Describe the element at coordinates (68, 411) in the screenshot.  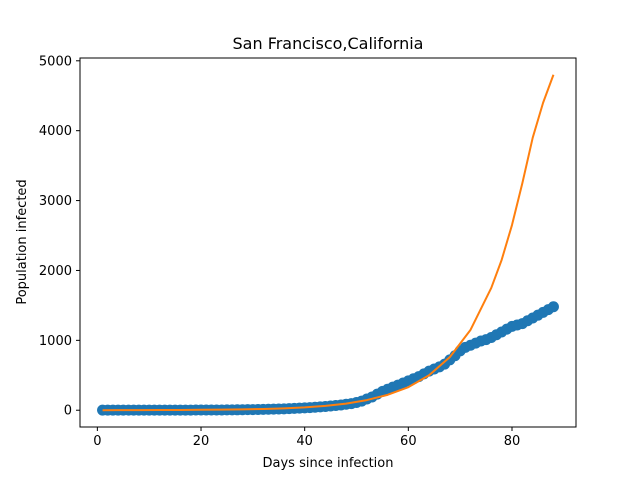
I see `y-tick-label: 0` at that location.